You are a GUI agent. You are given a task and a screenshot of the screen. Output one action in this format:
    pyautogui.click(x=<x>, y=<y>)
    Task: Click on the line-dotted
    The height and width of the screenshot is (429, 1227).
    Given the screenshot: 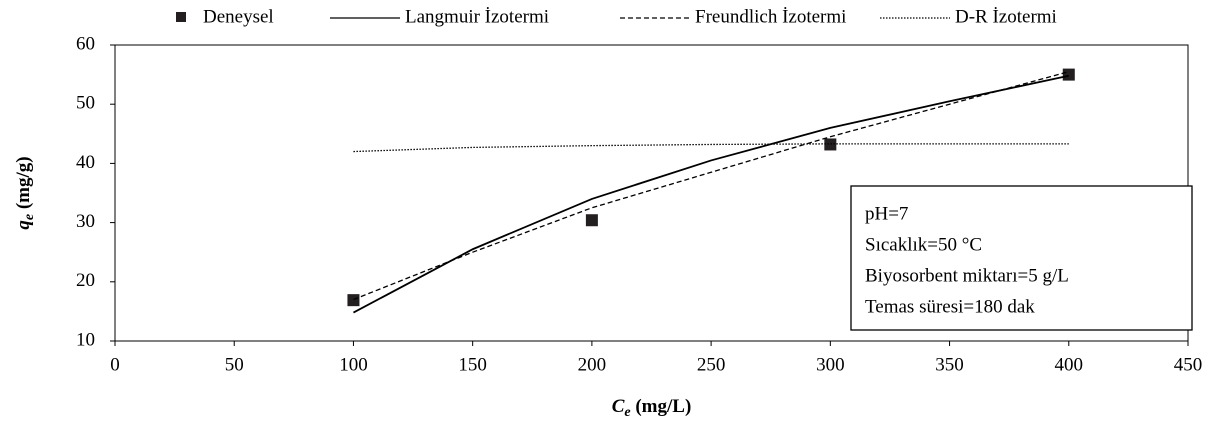 What is the action you would take?
    pyautogui.click(x=711, y=148)
    